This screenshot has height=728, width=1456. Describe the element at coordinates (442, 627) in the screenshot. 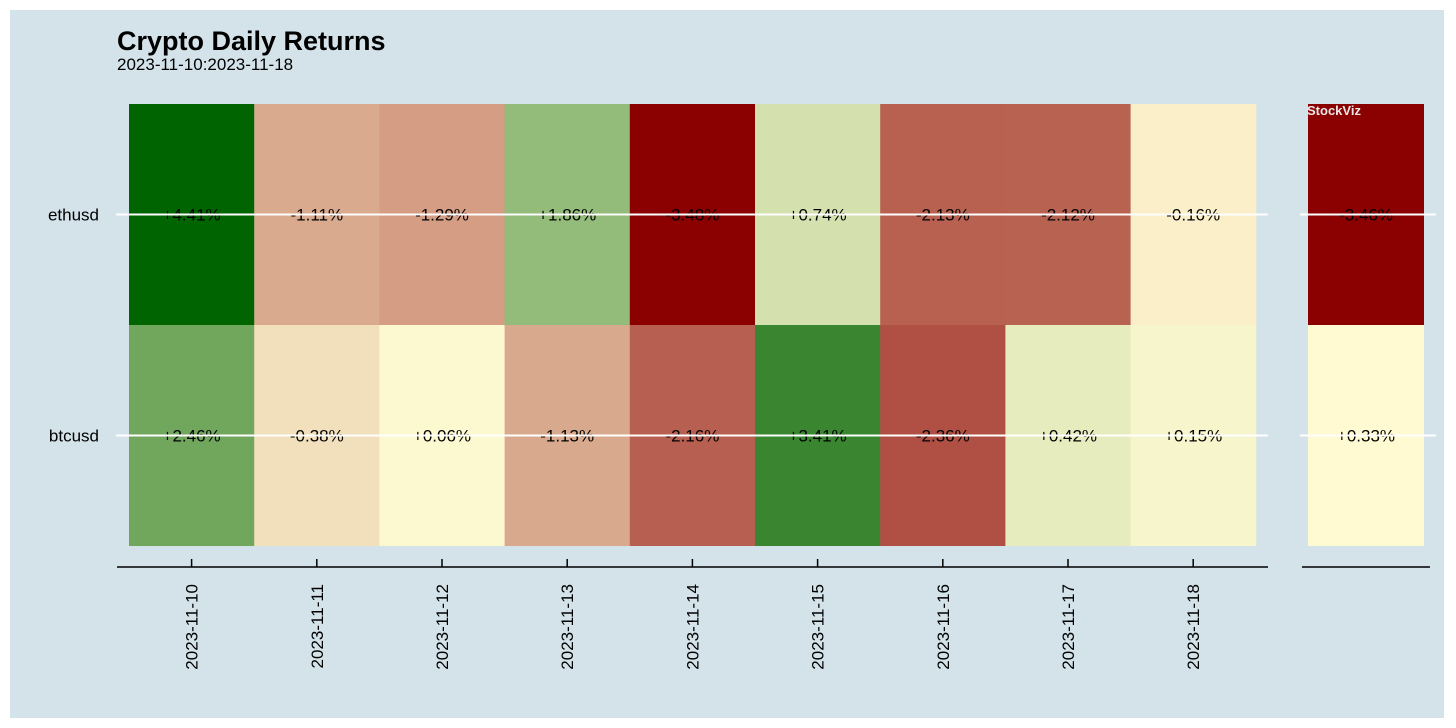

I see `x-tick-label: 2023-11-12` at that location.